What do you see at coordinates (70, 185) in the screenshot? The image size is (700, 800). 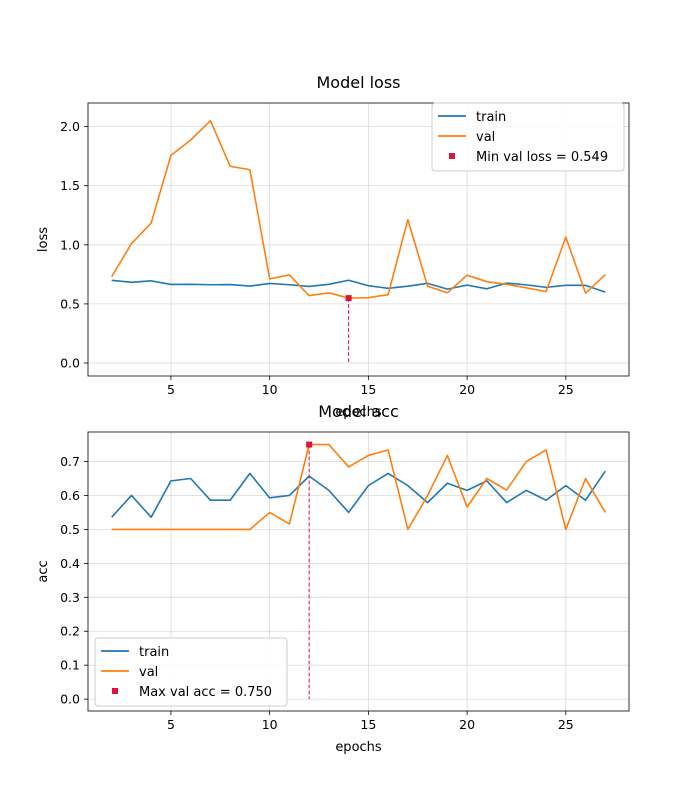 I see `y-tick-label-3: 1.5` at bounding box center [70, 185].